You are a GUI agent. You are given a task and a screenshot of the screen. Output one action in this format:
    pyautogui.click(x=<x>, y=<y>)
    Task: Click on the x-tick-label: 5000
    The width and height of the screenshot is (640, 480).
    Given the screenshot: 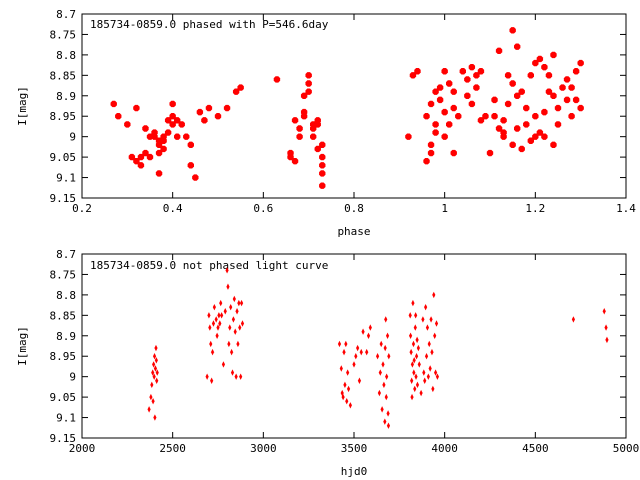 What is the action you would take?
    pyautogui.click(x=626, y=448)
    